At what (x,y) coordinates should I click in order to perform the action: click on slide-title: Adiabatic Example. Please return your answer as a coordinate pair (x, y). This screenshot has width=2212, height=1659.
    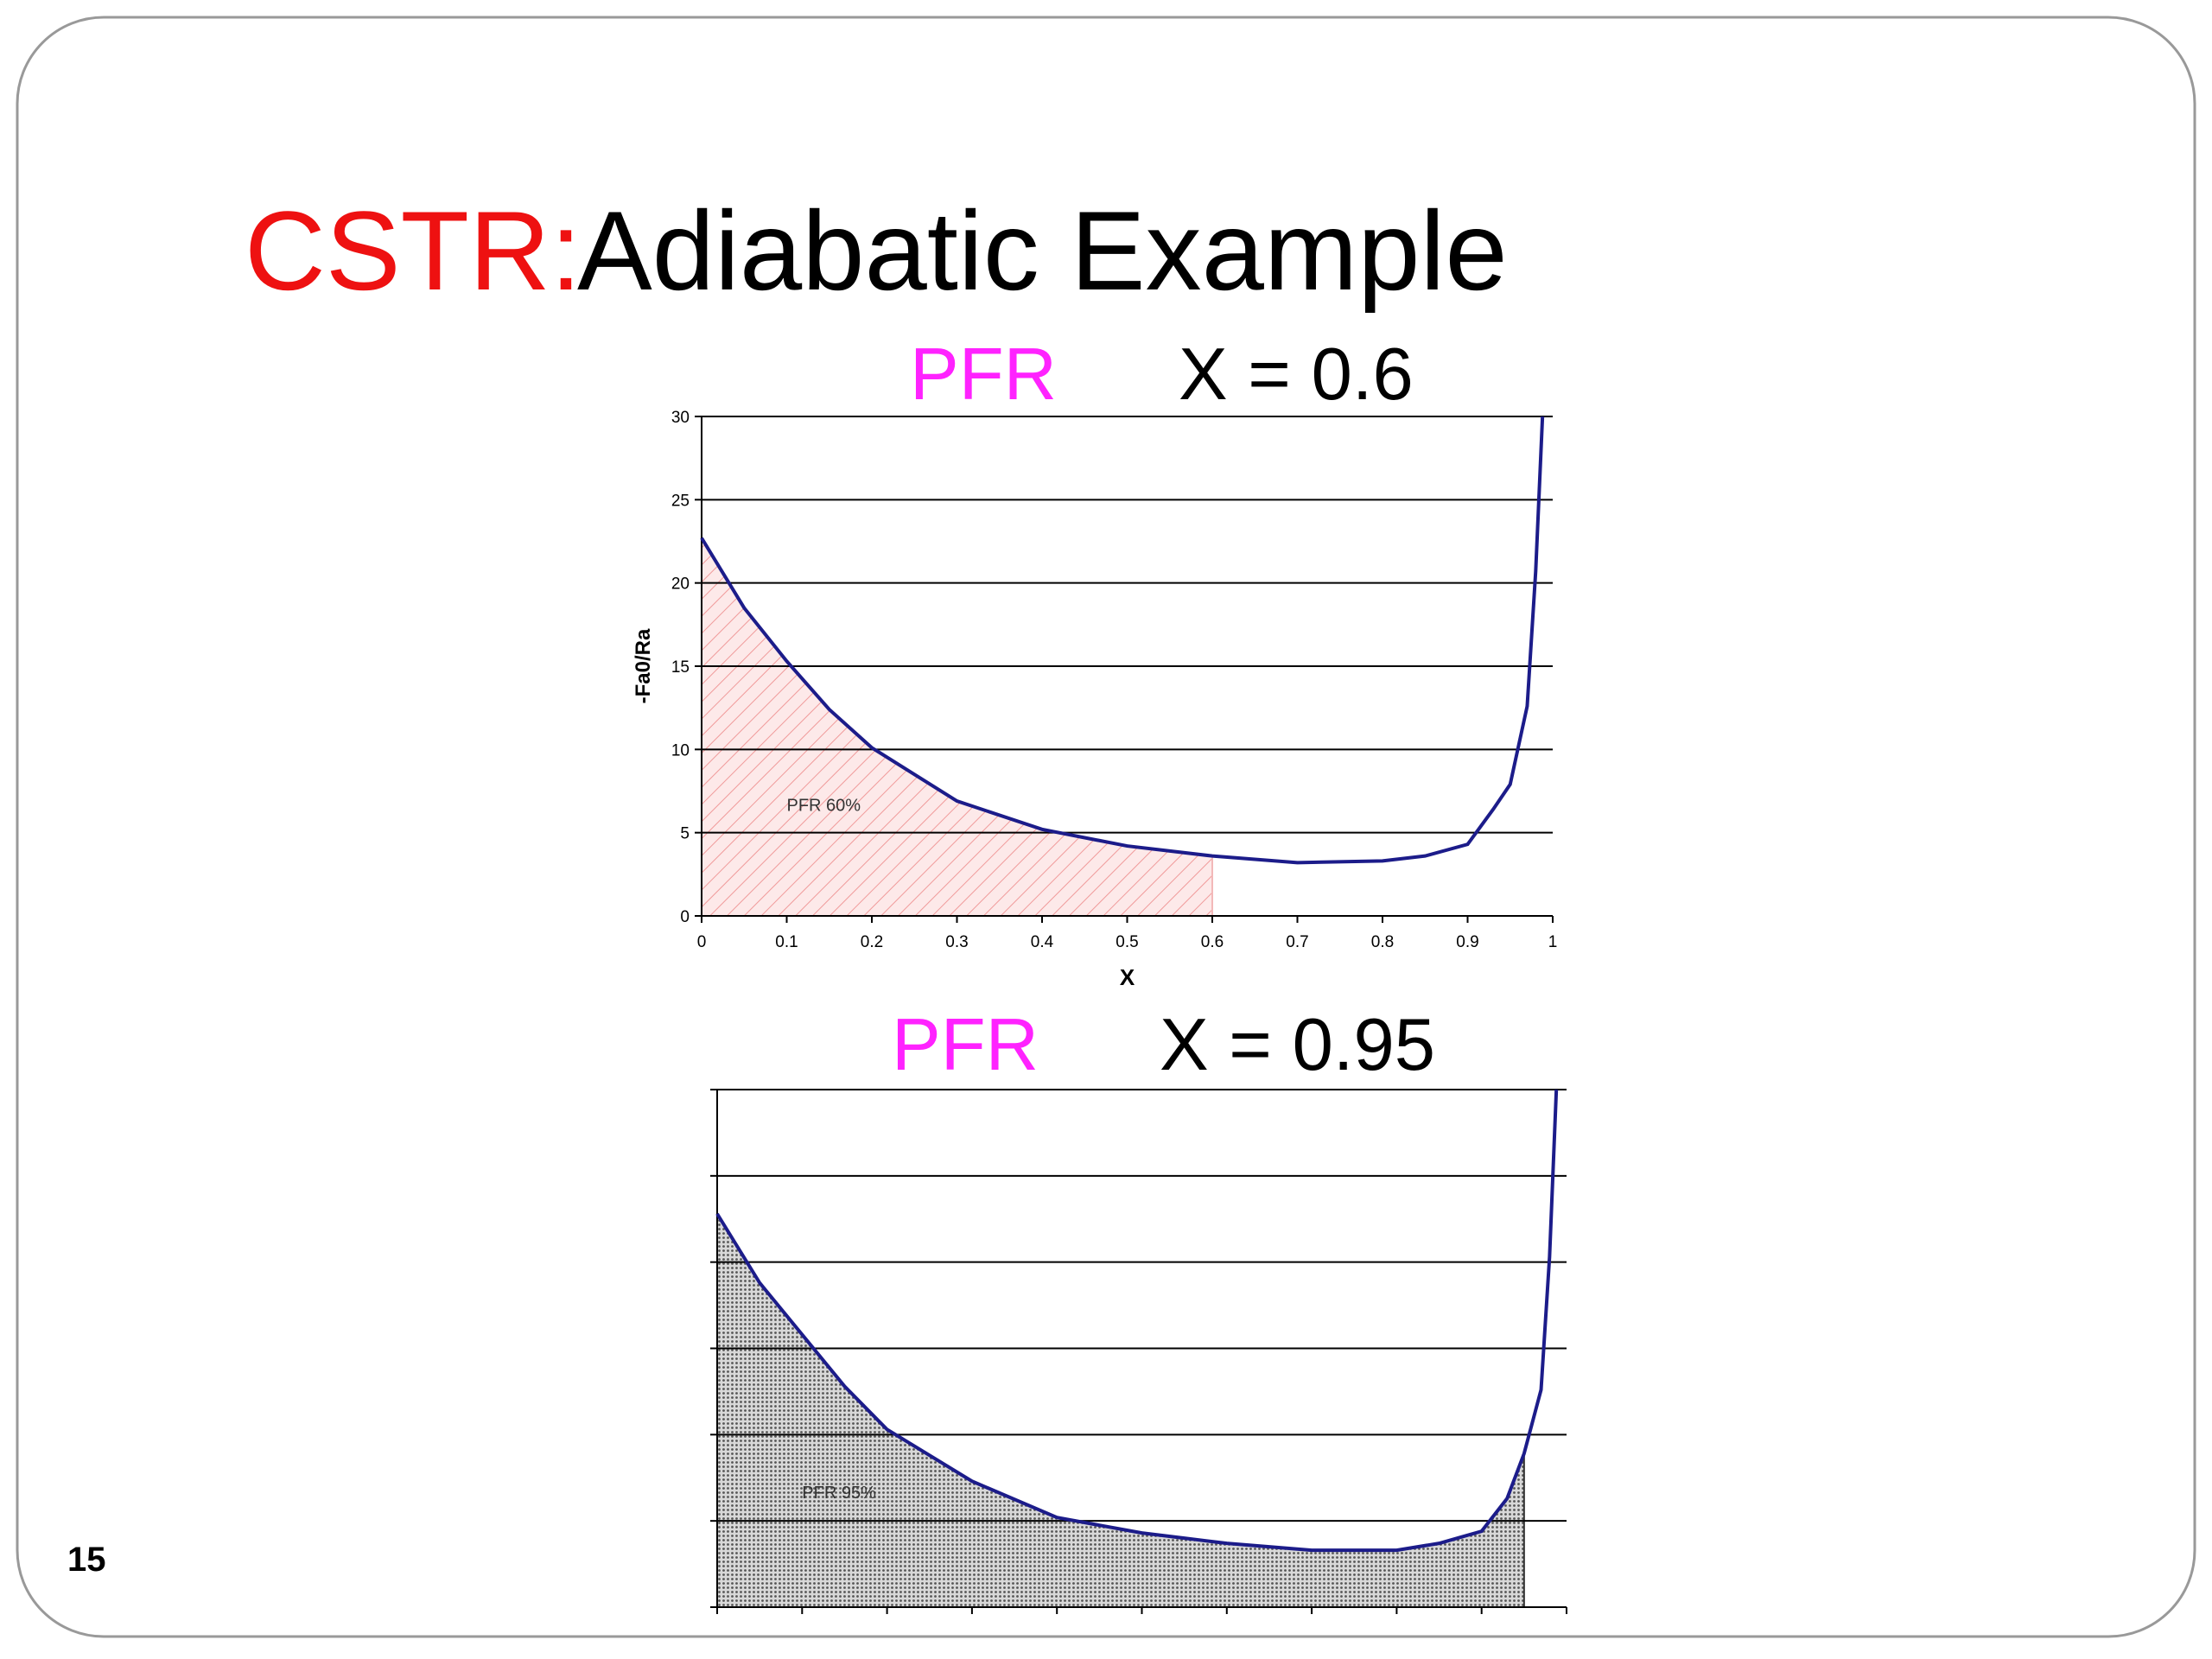
    Looking at the image, I should click on (1042, 251).